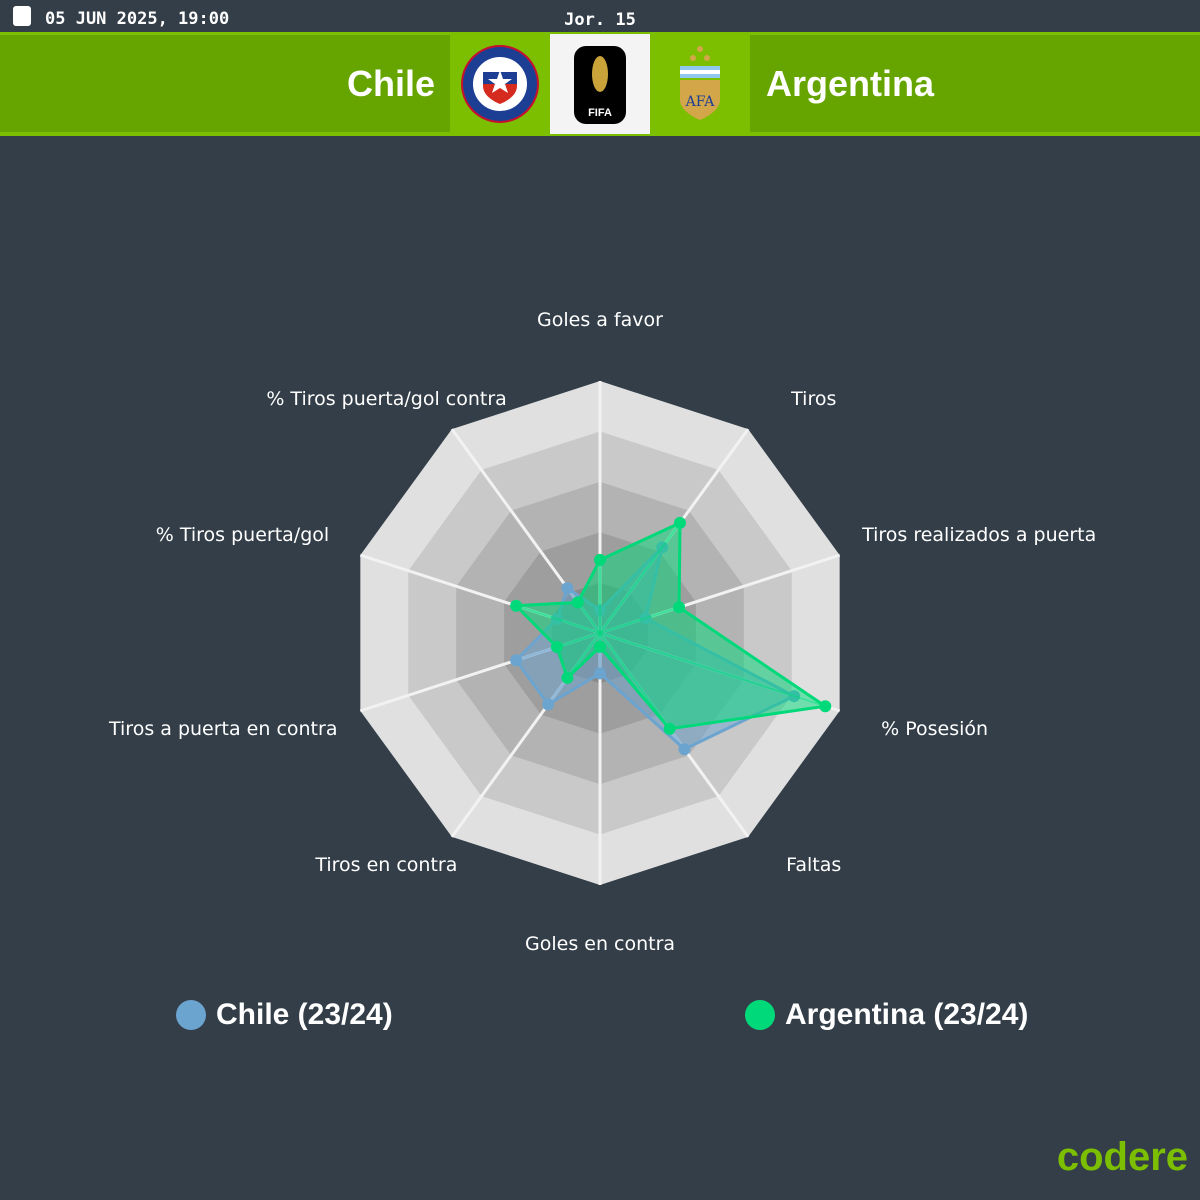  What do you see at coordinates (137, 19) in the screenshot?
I see `match-date: 05 JUN 2025, 19:00` at bounding box center [137, 19].